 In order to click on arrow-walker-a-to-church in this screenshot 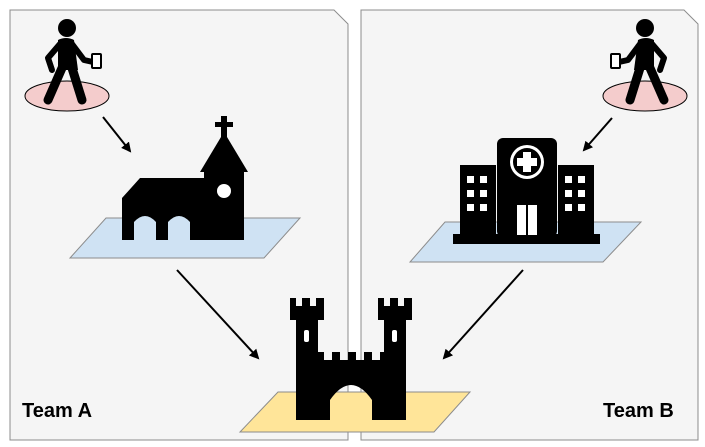, I will do `click(117, 134)`.